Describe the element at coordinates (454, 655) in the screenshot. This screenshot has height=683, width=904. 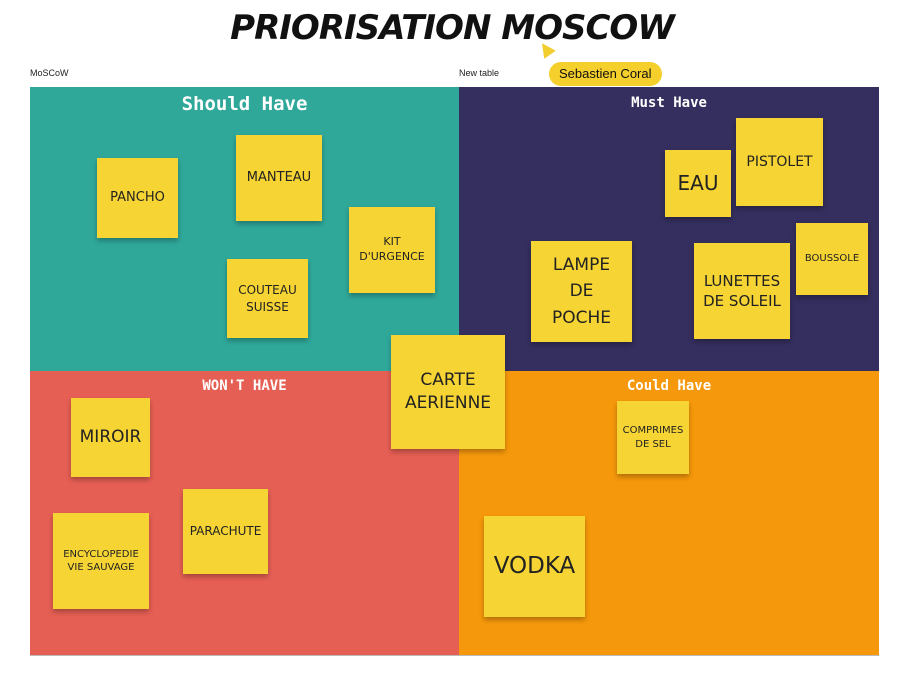
I see `frame-bottom-border` at that location.